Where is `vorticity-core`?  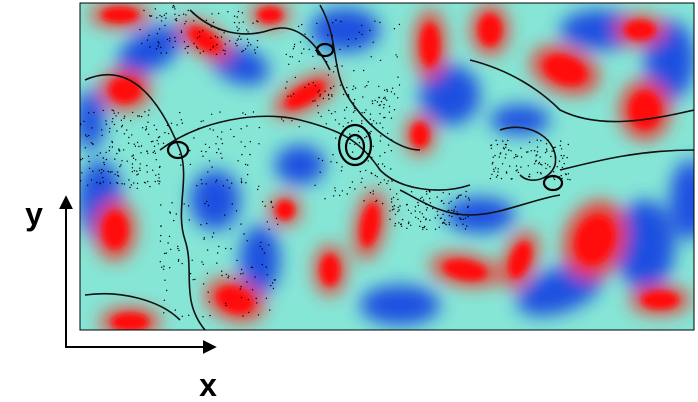 vorticity-core is located at coordinates (430, 45).